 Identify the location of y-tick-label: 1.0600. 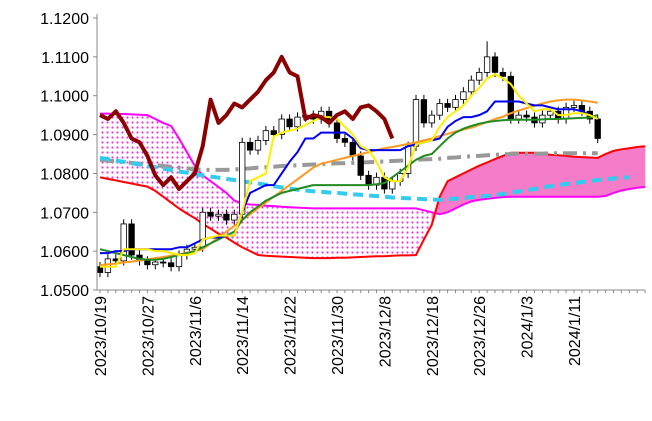
(64, 252).